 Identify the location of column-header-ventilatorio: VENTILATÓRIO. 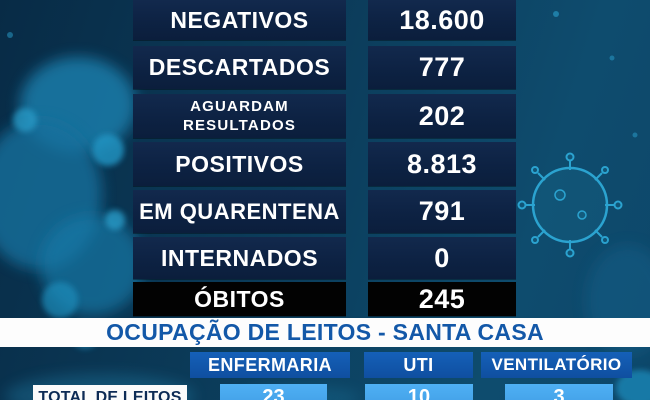
(556, 365).